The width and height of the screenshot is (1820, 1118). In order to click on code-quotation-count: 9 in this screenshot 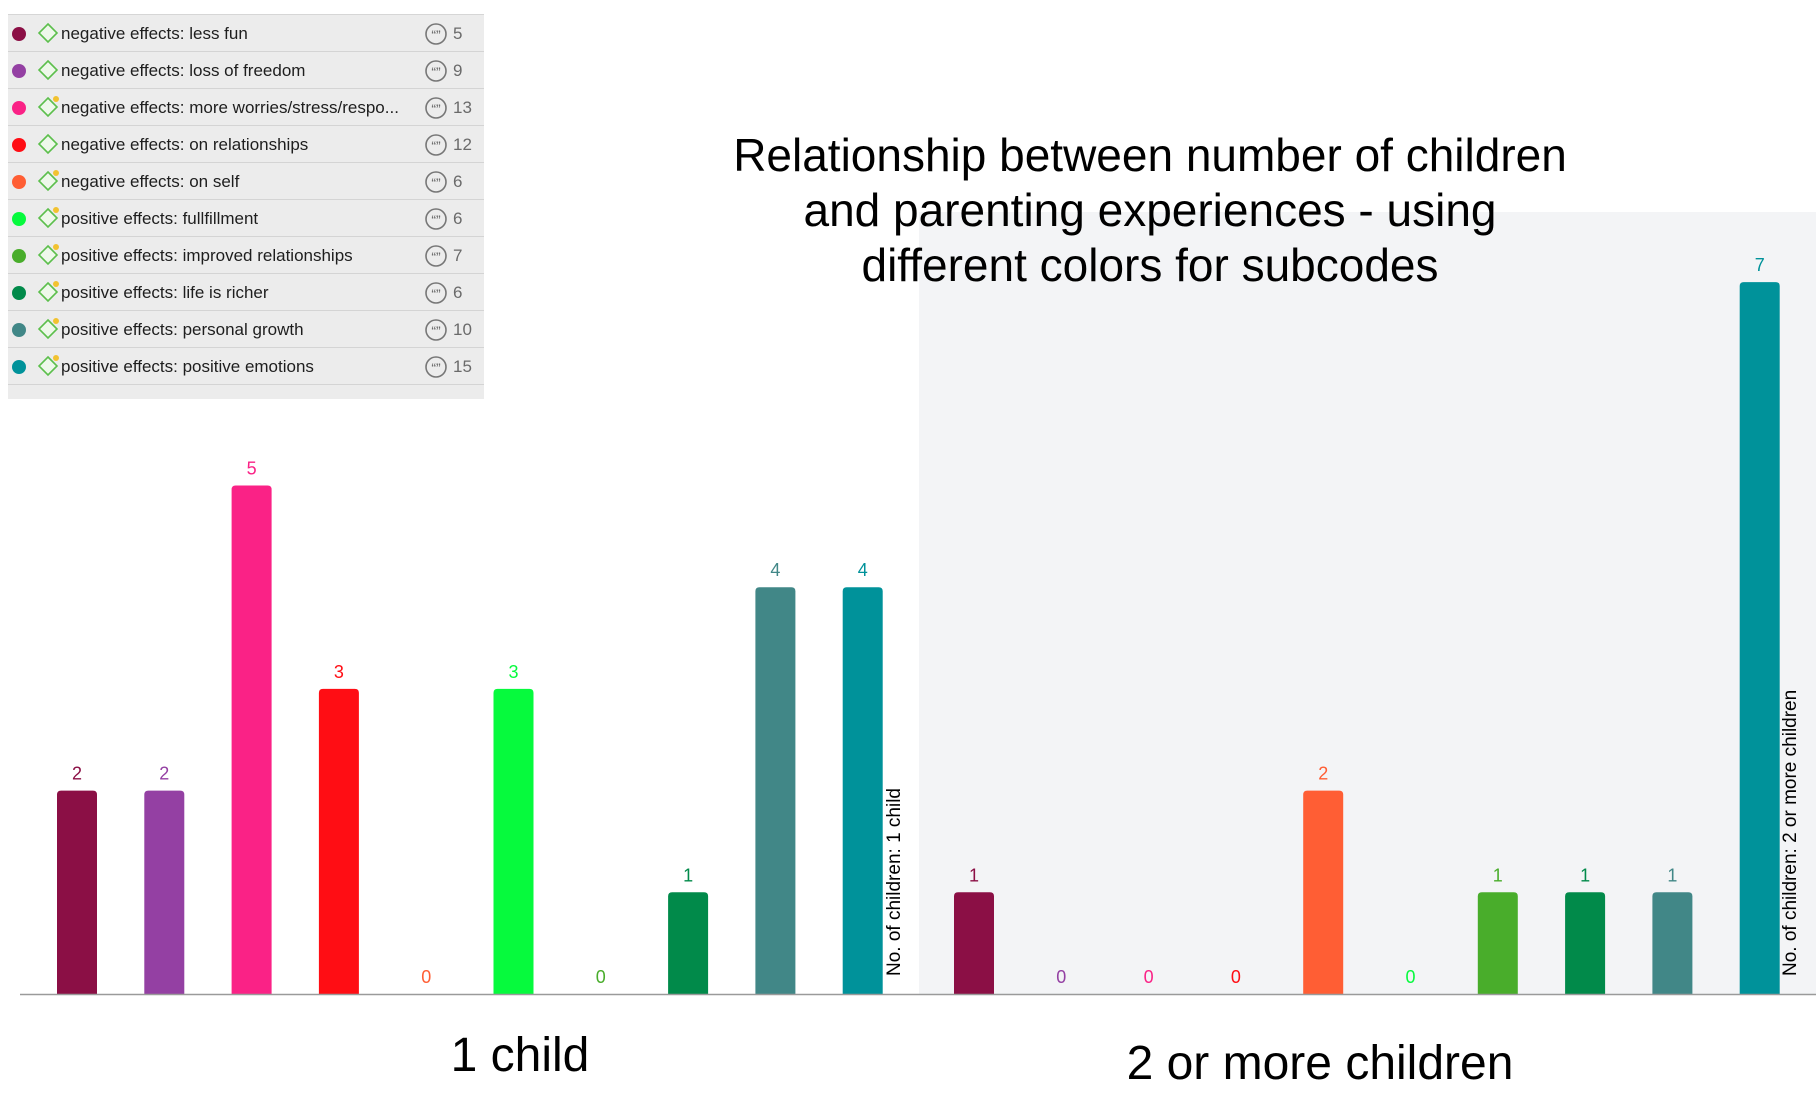, I will do `click(458, 70)`.